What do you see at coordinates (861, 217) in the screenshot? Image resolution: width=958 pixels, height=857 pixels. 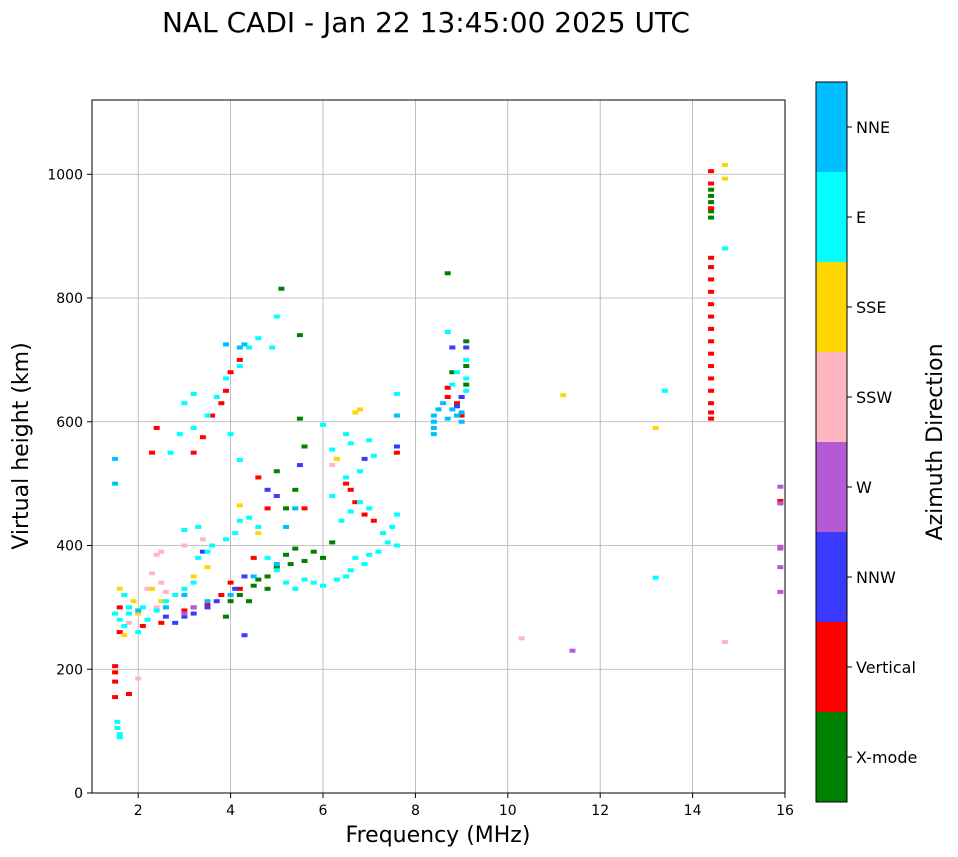 I see `colorbar-label: E` at bounding box center [861, 217].